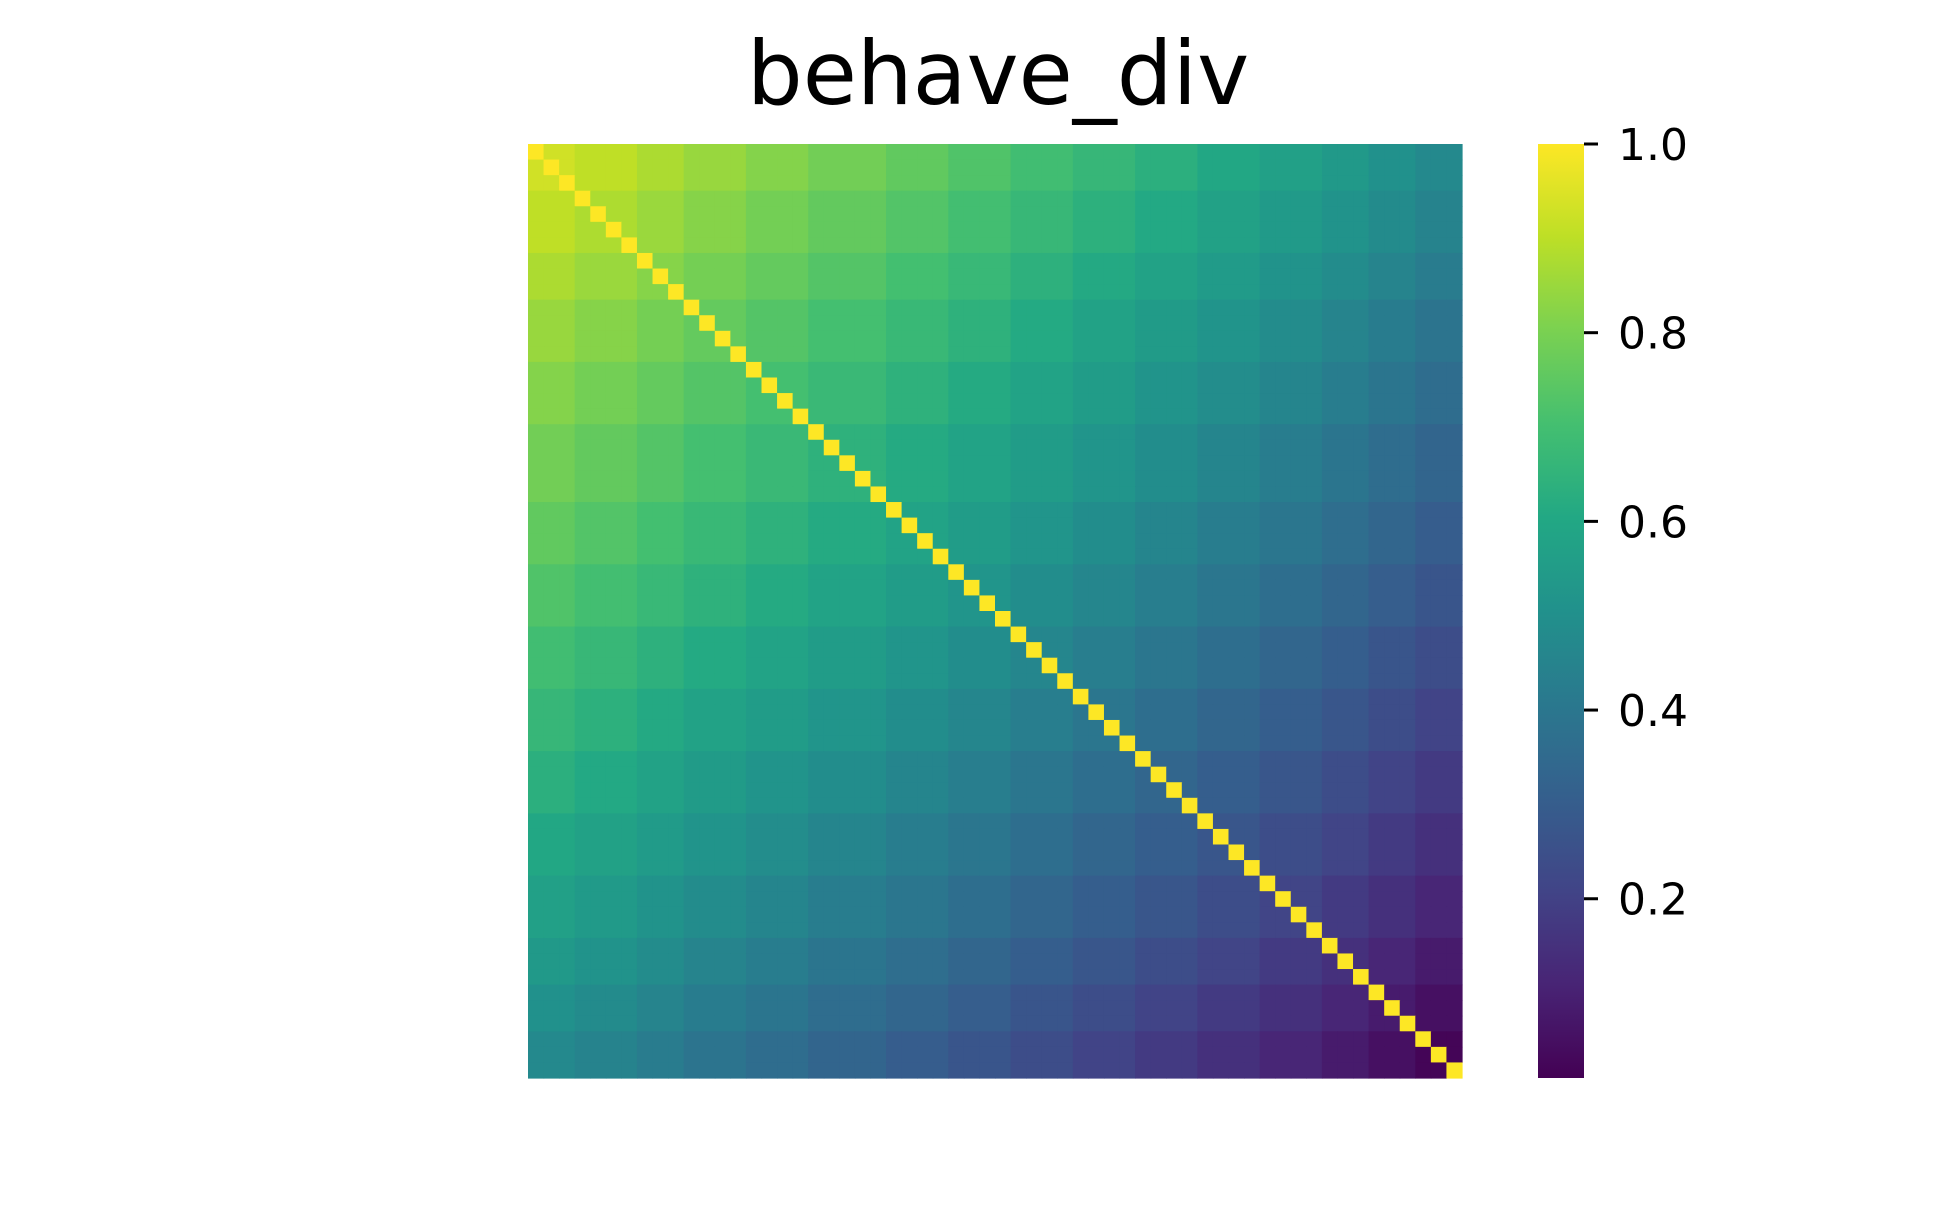 Image resolution: width=1956 pixels, height=1209 pixels. Describe the element at coordinates (998, 73) in the screenshot. I see `chart-title: behave_div` at that location.